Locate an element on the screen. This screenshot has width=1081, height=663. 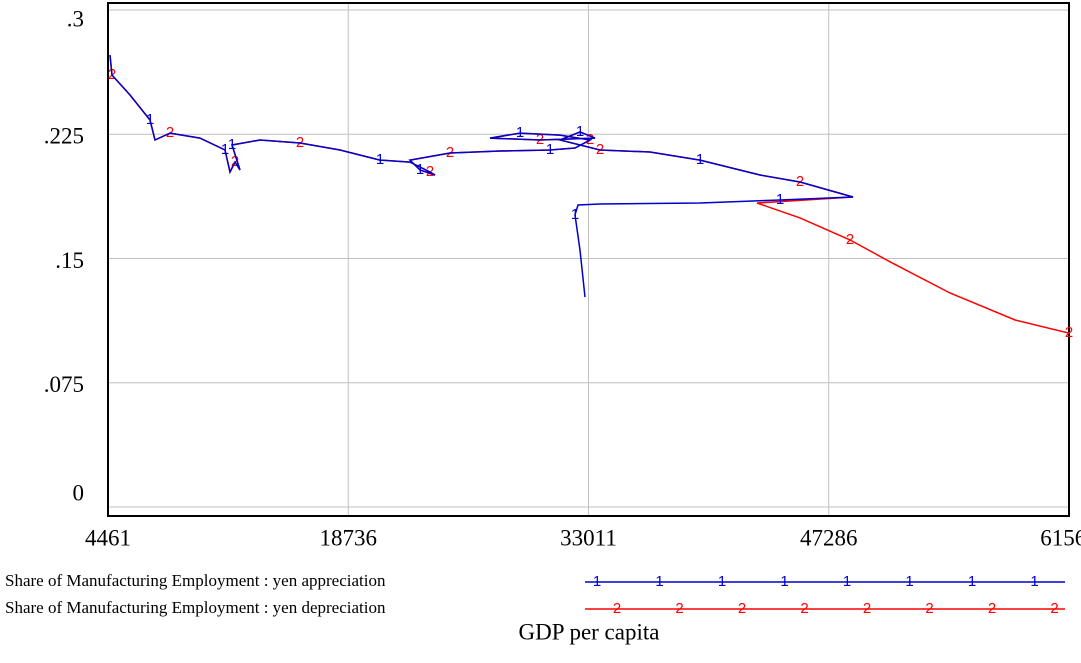
x-tick-label: 47286 is located at coordinates (829, 537).